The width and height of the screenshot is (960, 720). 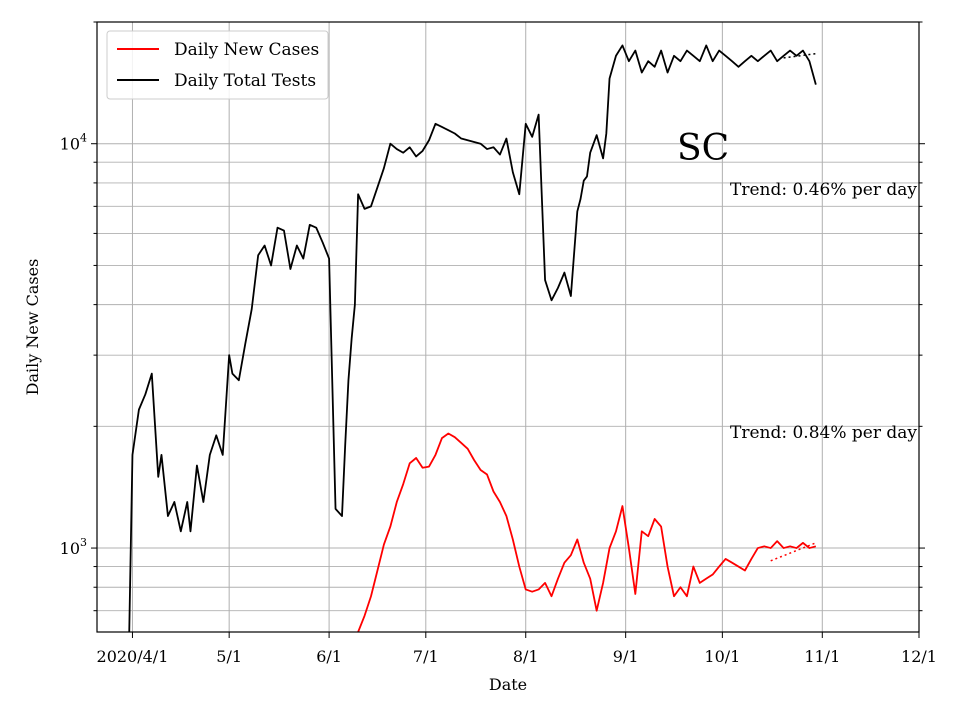 What do you see at coordinates (329, 656) in the screenshot?
I see `x-tick-label: 6/1` at bounding box center [329, 656].